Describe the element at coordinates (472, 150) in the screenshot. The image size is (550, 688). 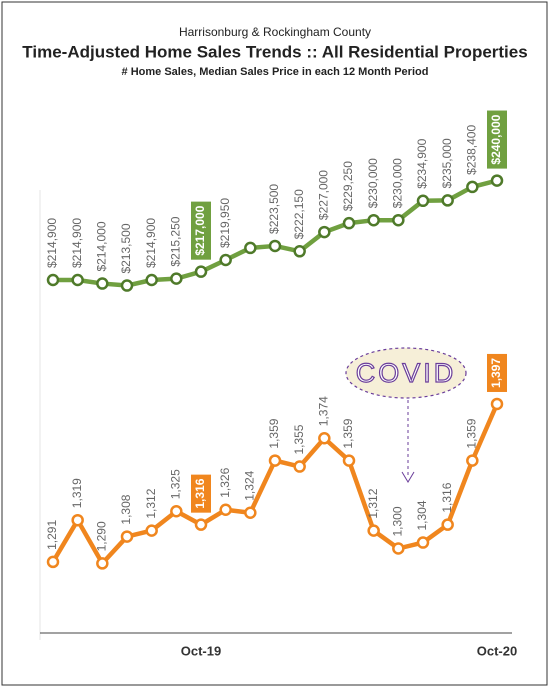
I see `data-label: $238,400` at that location.